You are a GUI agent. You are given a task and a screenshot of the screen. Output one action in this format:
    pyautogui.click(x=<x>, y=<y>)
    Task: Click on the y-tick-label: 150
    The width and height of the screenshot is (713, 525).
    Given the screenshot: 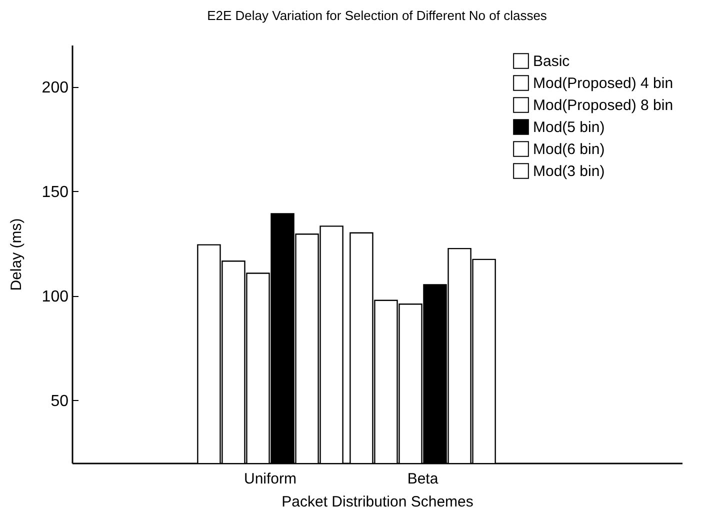 What is the action you would take?
    pyautogui.click(x=55, y=192)
    